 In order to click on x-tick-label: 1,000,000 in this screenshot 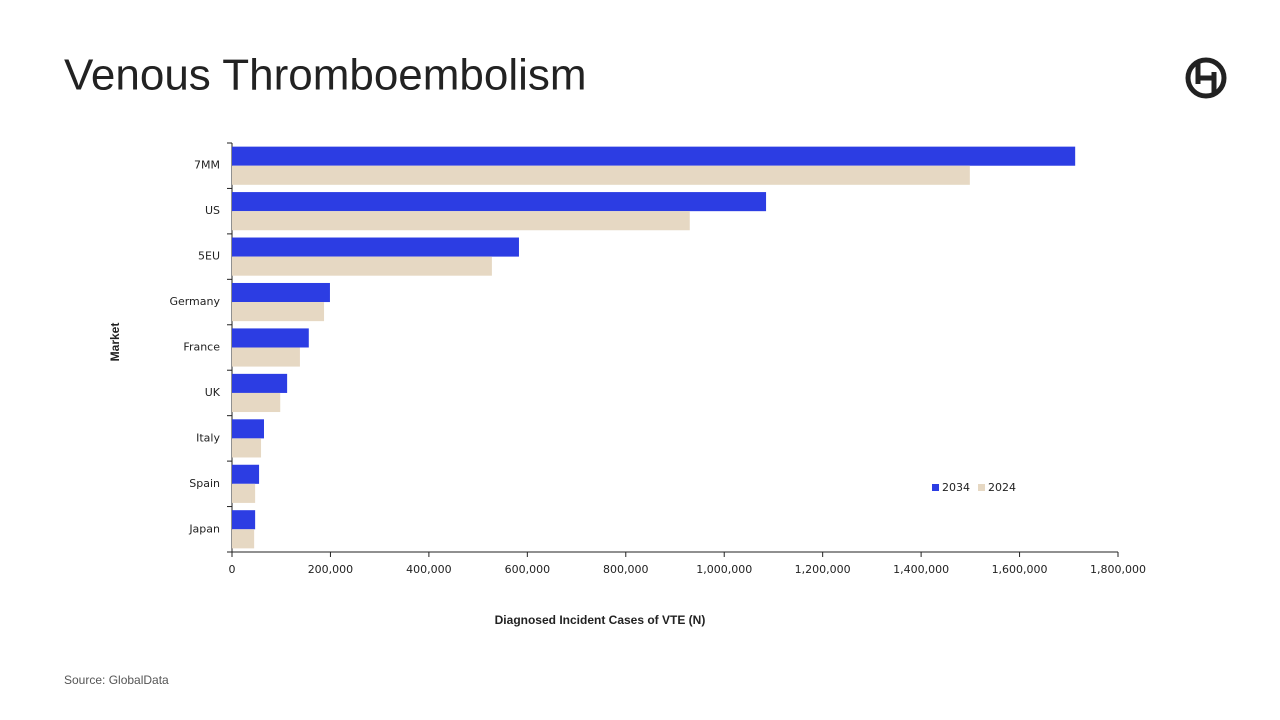, I will do `click(724, 569)`.